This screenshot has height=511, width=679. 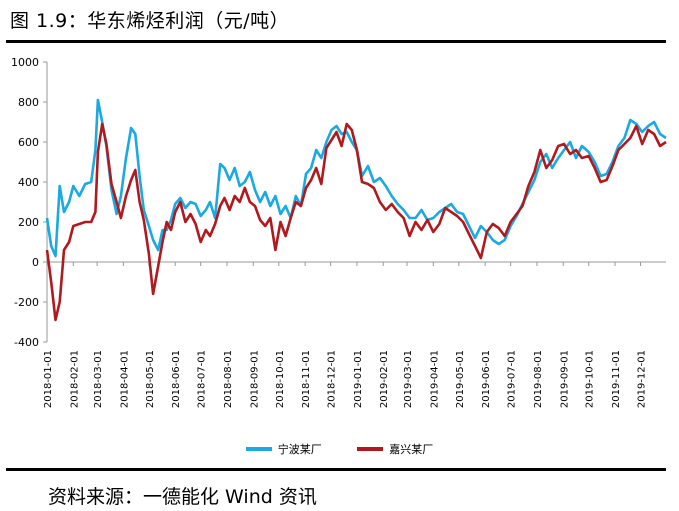 What do you see at coordinates (332, 379) in the screenshot?
I see `x-tick-label: 2018-12-01` at bounding box center [332, 379].